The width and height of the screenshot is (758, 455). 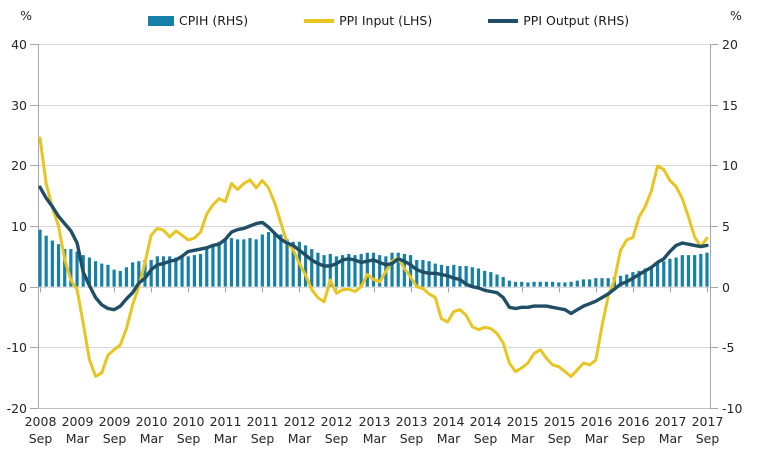 What do you see at coordinates (19, 105) in the screenshot?
I see `left-axis-tick-label: 30` at bounding box center [19, 105].